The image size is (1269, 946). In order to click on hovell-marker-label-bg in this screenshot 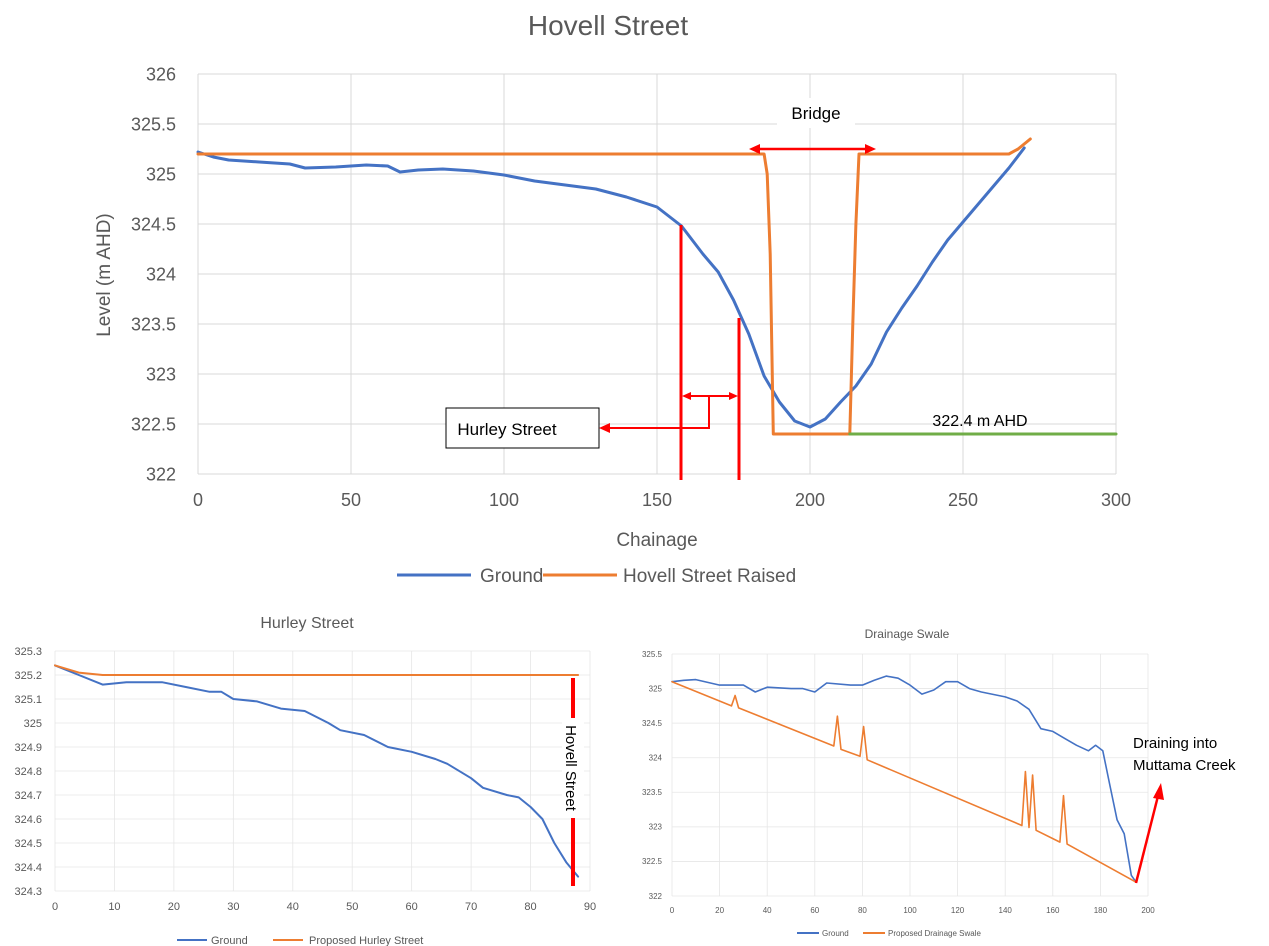, I will do `click(573, 768)`.